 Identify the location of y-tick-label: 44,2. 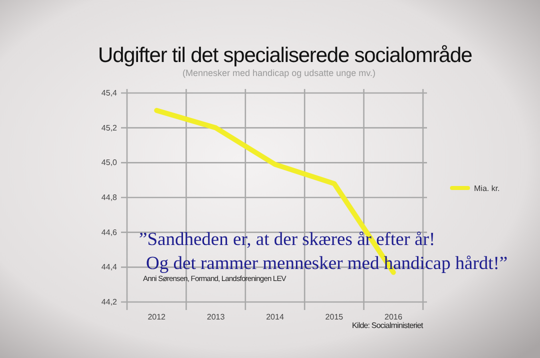
(109, 302).